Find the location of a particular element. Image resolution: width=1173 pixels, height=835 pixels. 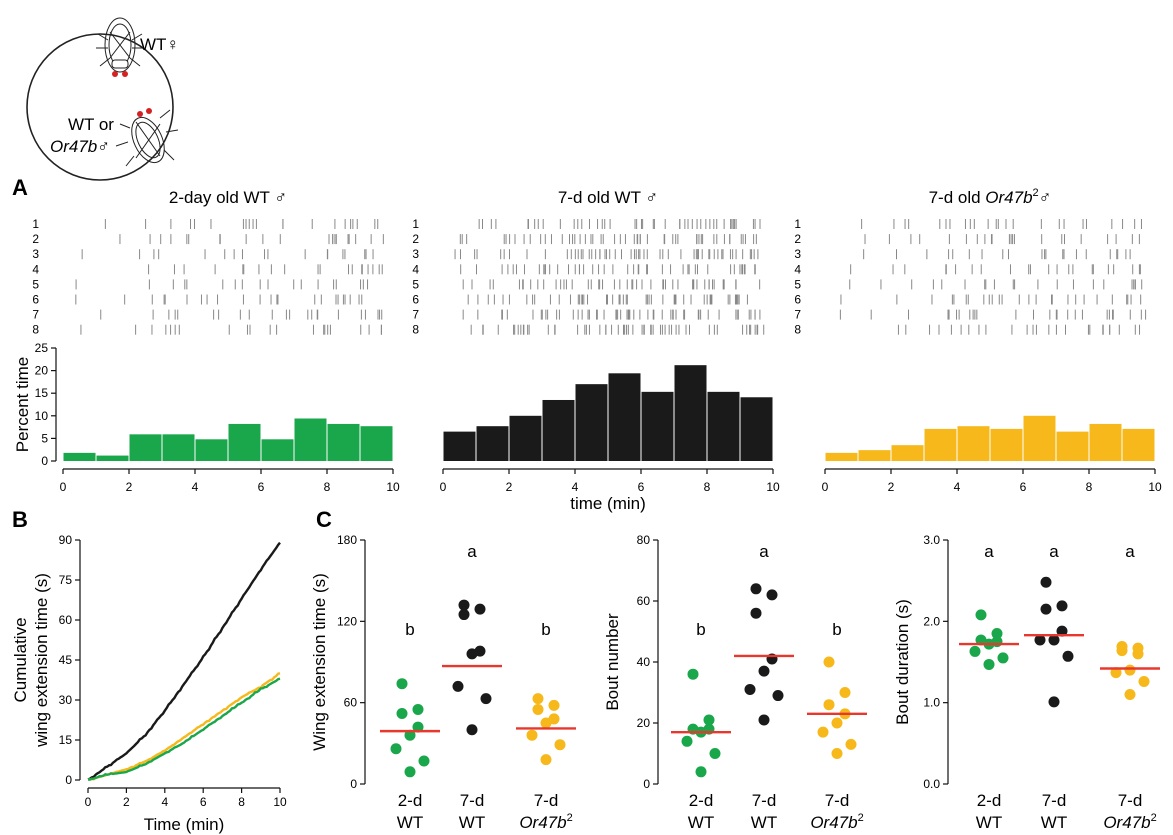

y-tick-label: 45 is located at coordinates (66, 660).